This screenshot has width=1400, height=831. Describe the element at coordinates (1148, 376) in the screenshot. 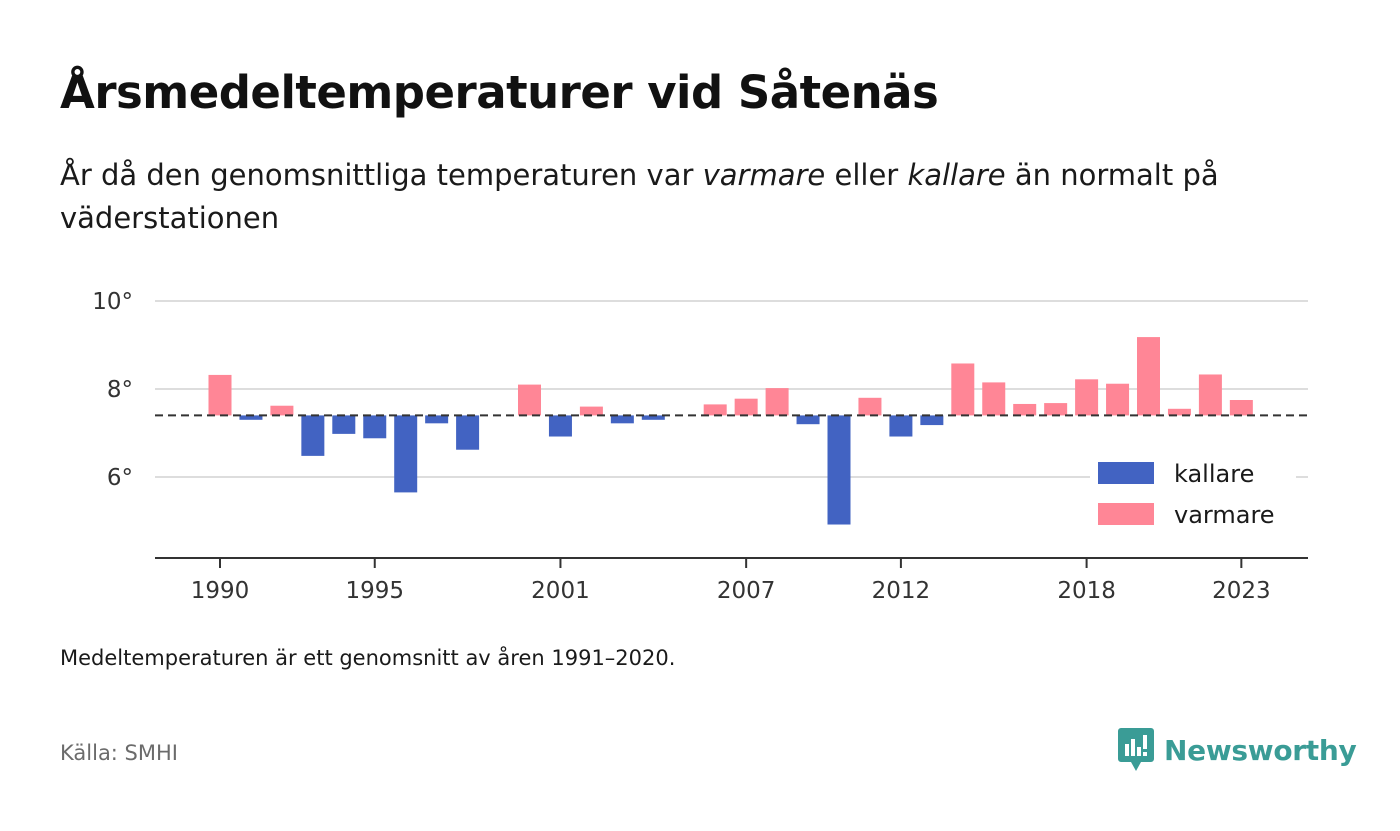

I see `bar-2020` at that location.